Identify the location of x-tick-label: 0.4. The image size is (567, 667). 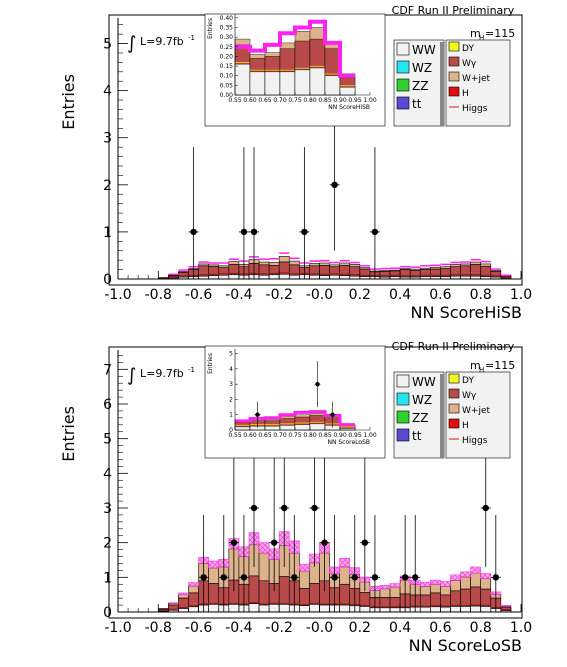
(400, 295).